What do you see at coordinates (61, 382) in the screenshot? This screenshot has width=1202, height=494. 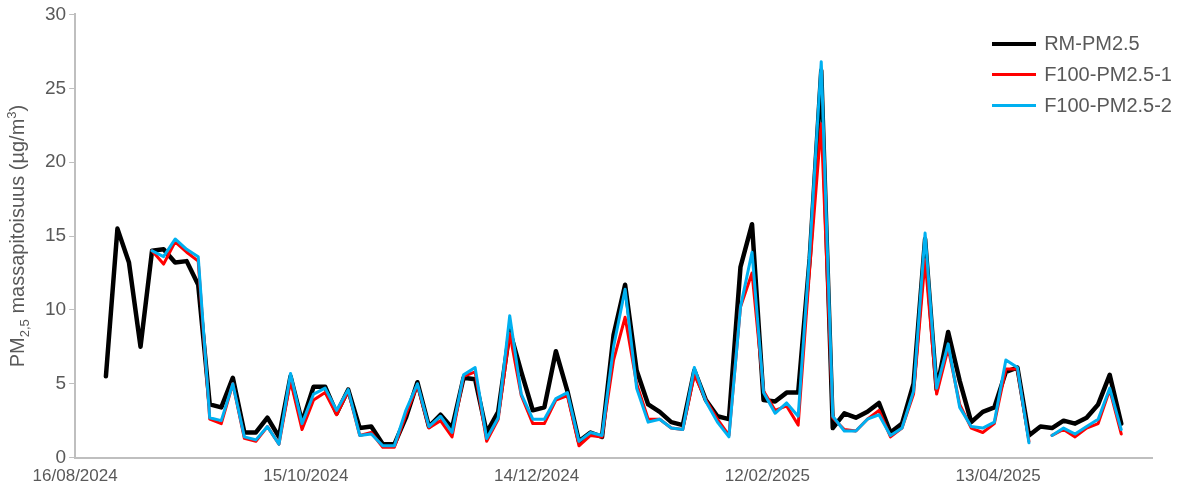 I see `y-tick-label: 5` at bounding box center [61, 382].